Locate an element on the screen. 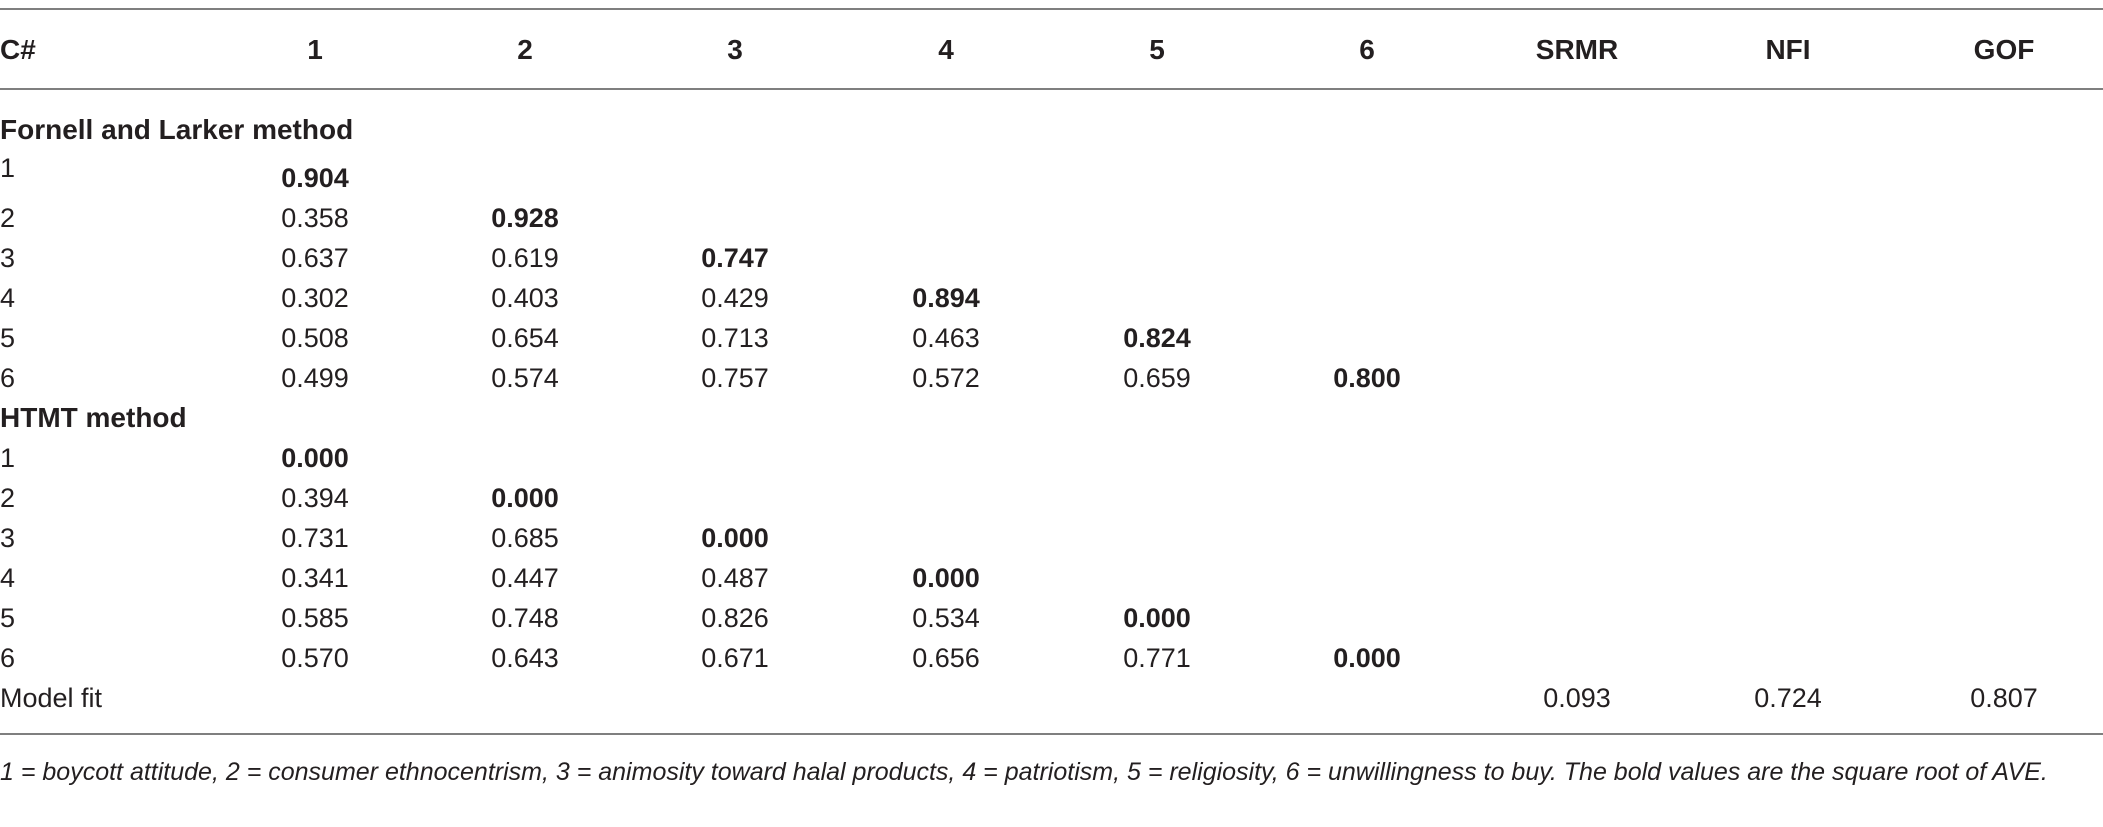 The width and height of the screenshot is (2103, 827). table-cell: 0.619 is located at coordinates (525, 258).